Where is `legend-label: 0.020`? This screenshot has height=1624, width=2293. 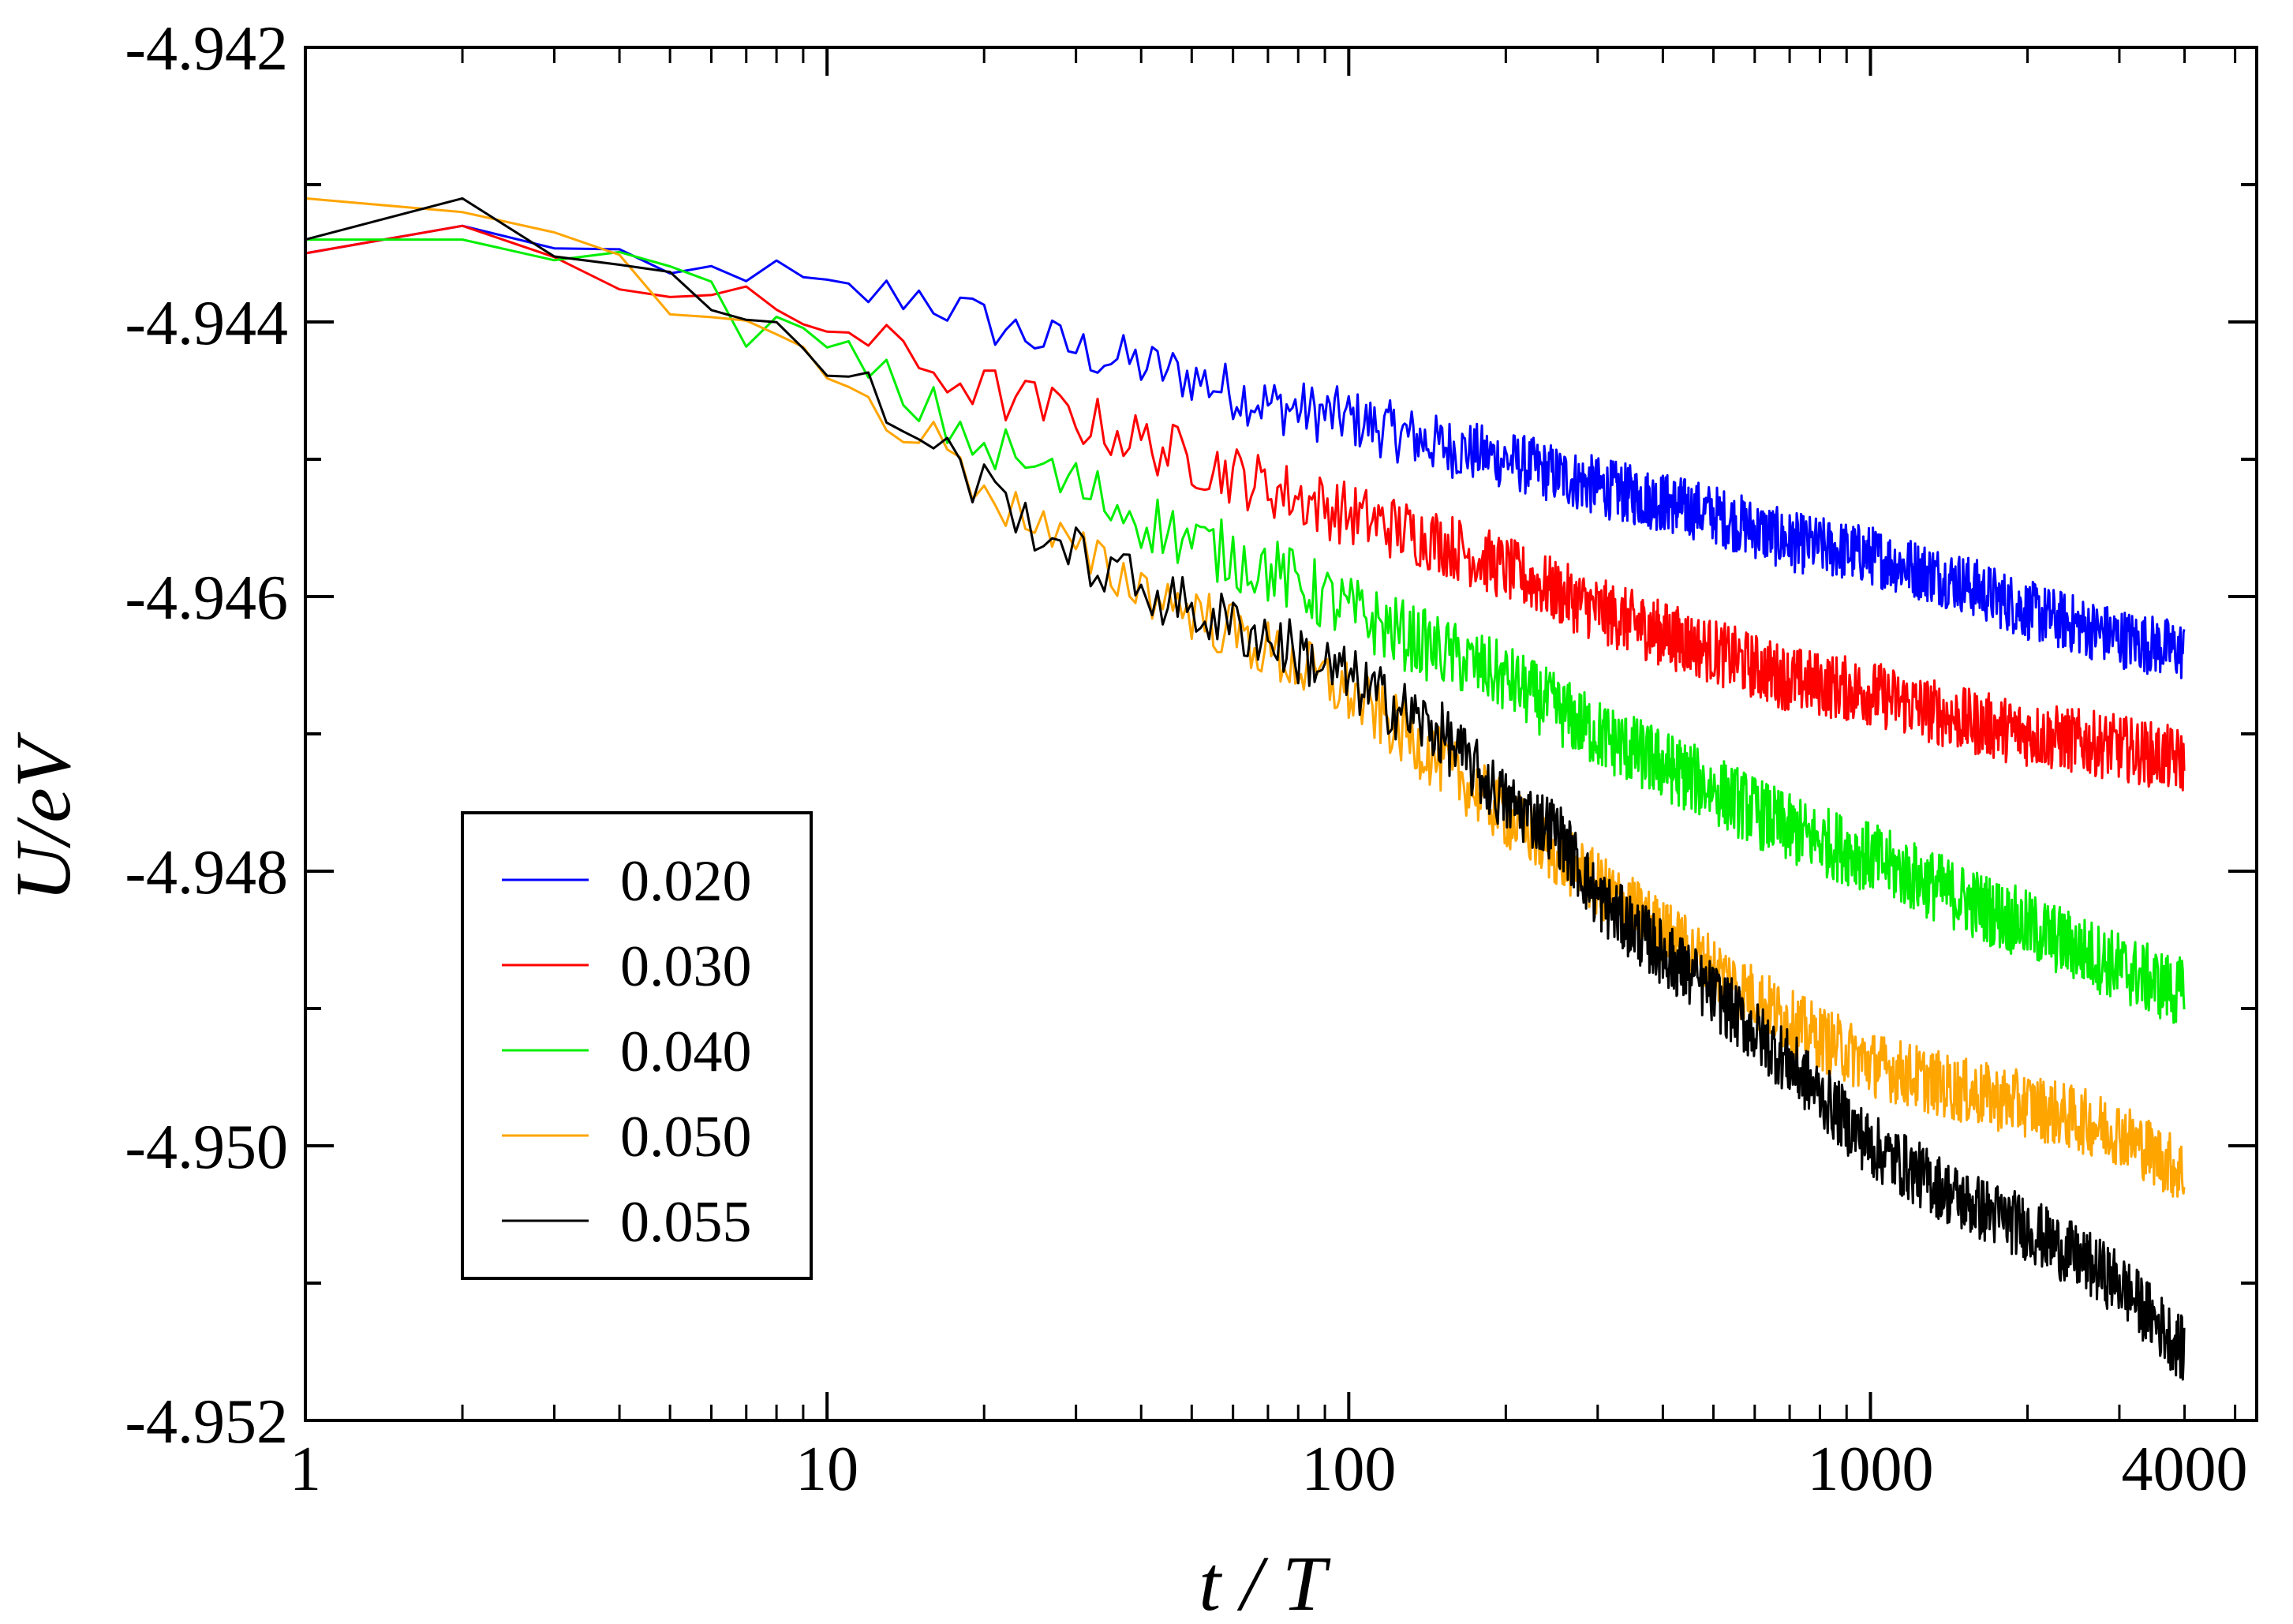
legend-label: 0.020 is located at coordinates (686, 881).